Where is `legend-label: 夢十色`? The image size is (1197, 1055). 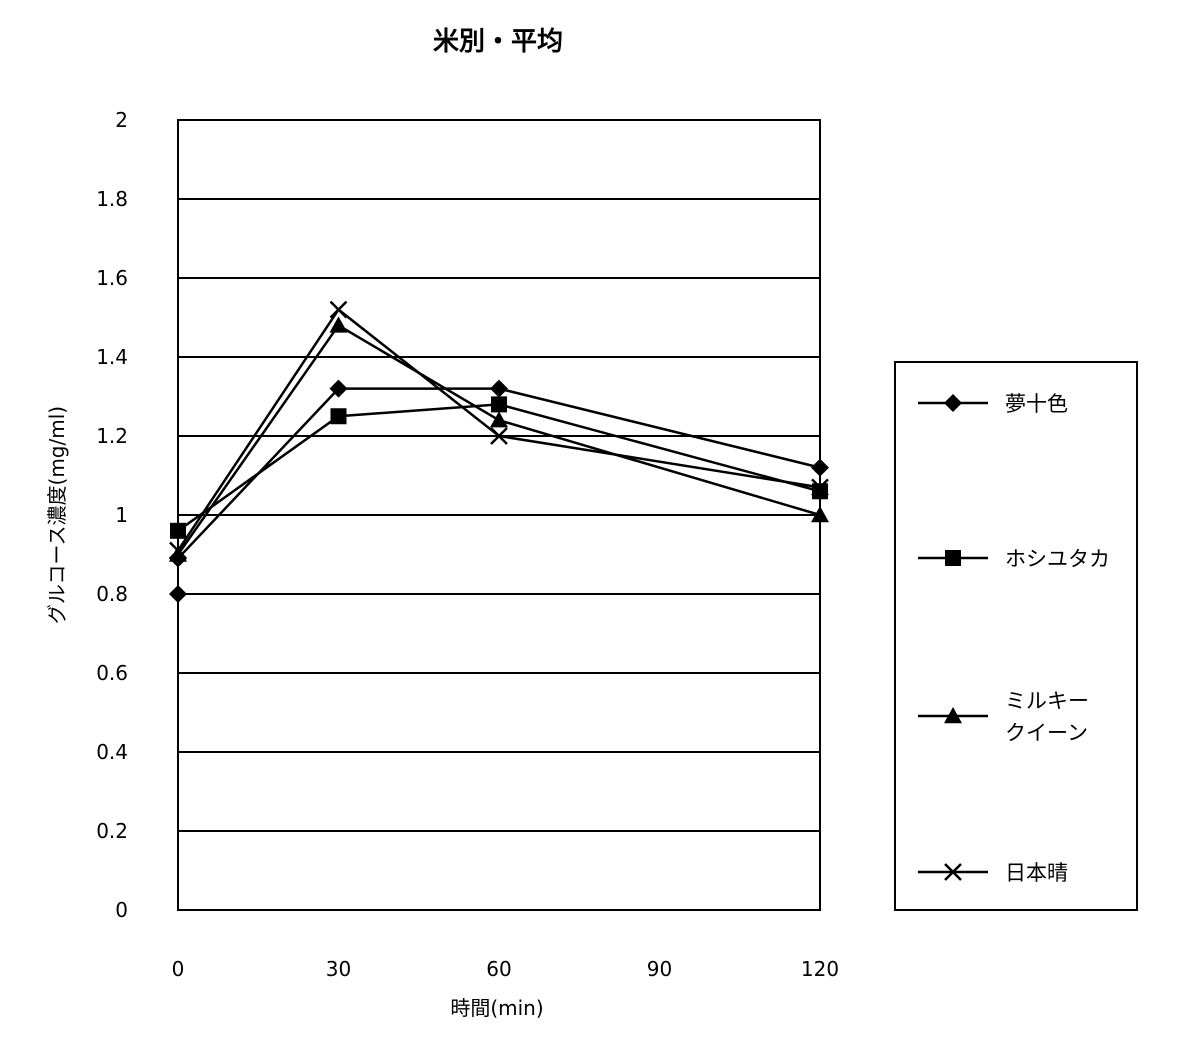 legend-label: 夢十色 is located at coordinates (1036, 404).